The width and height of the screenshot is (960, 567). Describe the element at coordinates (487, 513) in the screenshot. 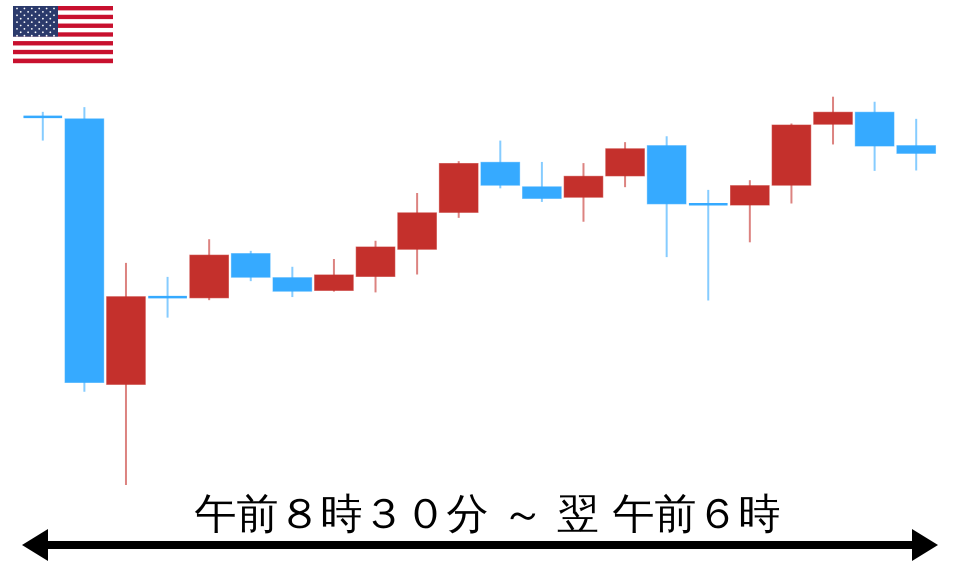

I see `x-axis-title: 午前８時３０分 ～ 翌 午前６時` at that location.